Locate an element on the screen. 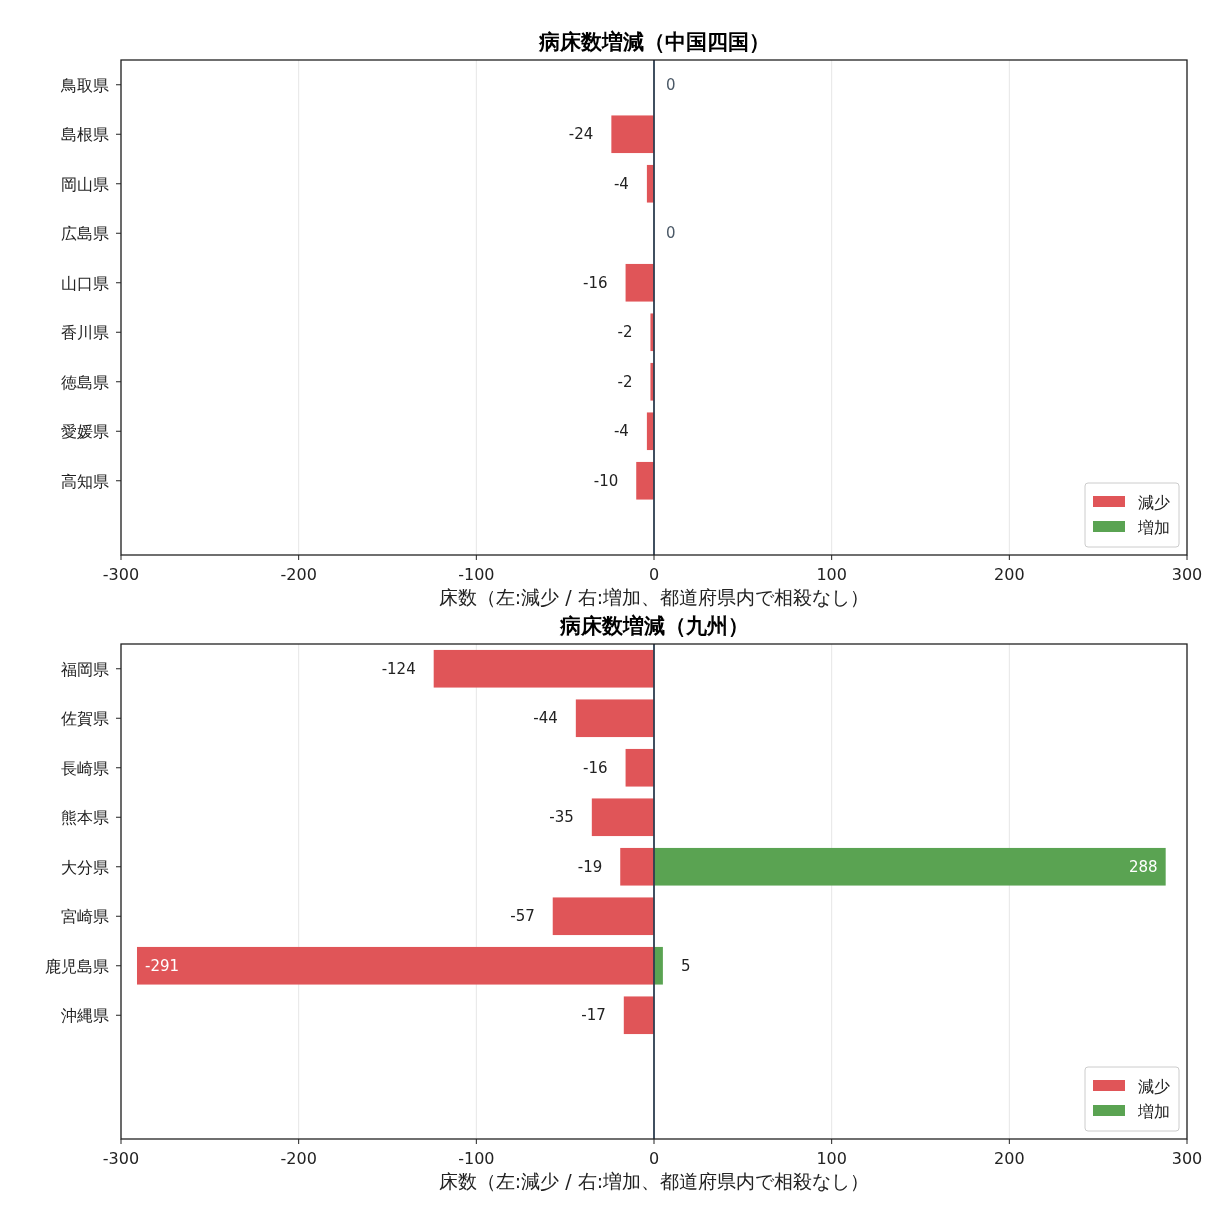 This screenshot has height=1211, width=1211. y-tick-label: 福岡県 is located at coordinates (85, 669).